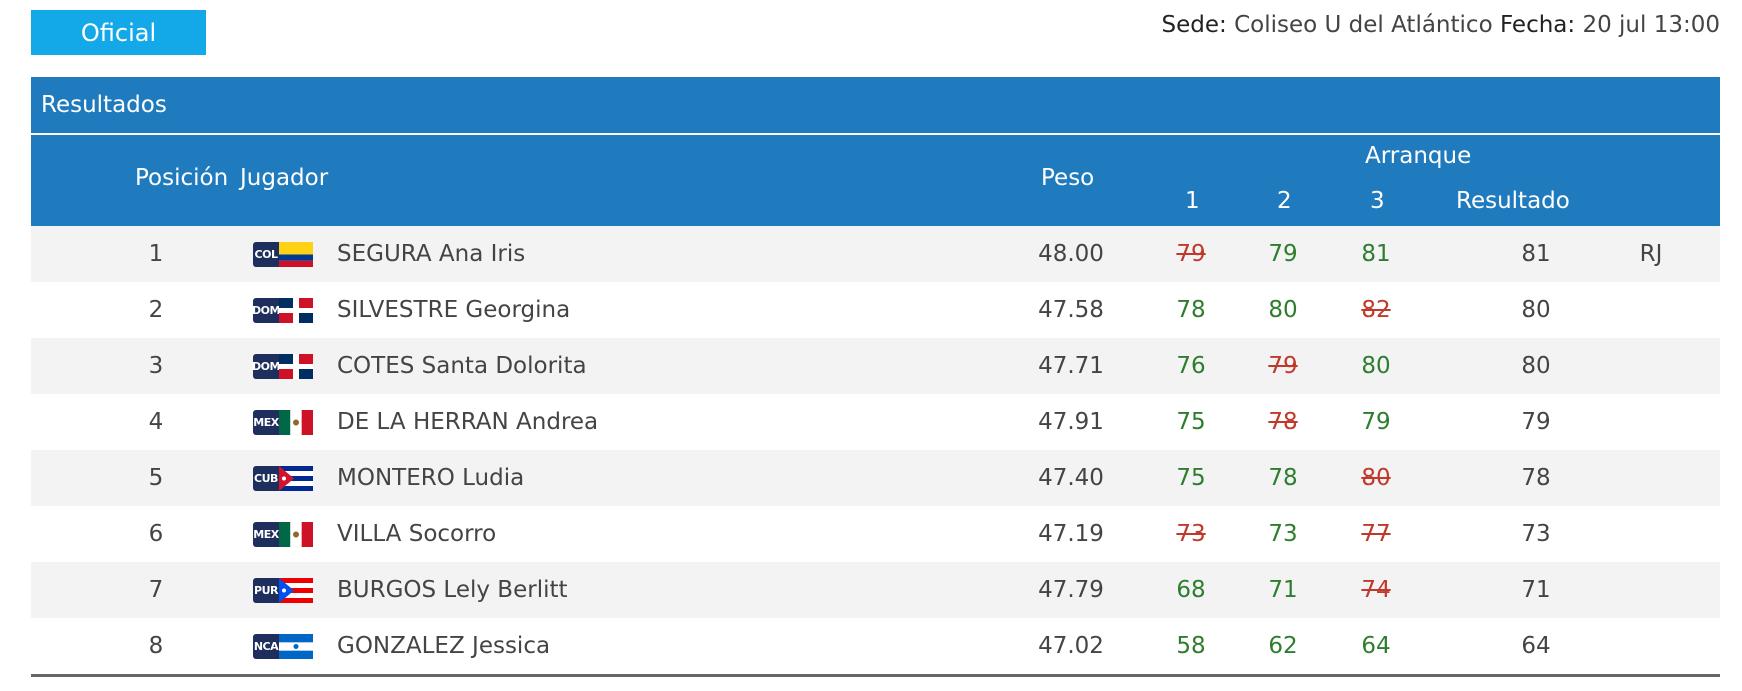 The height and width of the screenshot is (691, 1742). Describe the element at coordinates (182, 178) in the screenshot. I see `col-posicion: Posición` at that location.